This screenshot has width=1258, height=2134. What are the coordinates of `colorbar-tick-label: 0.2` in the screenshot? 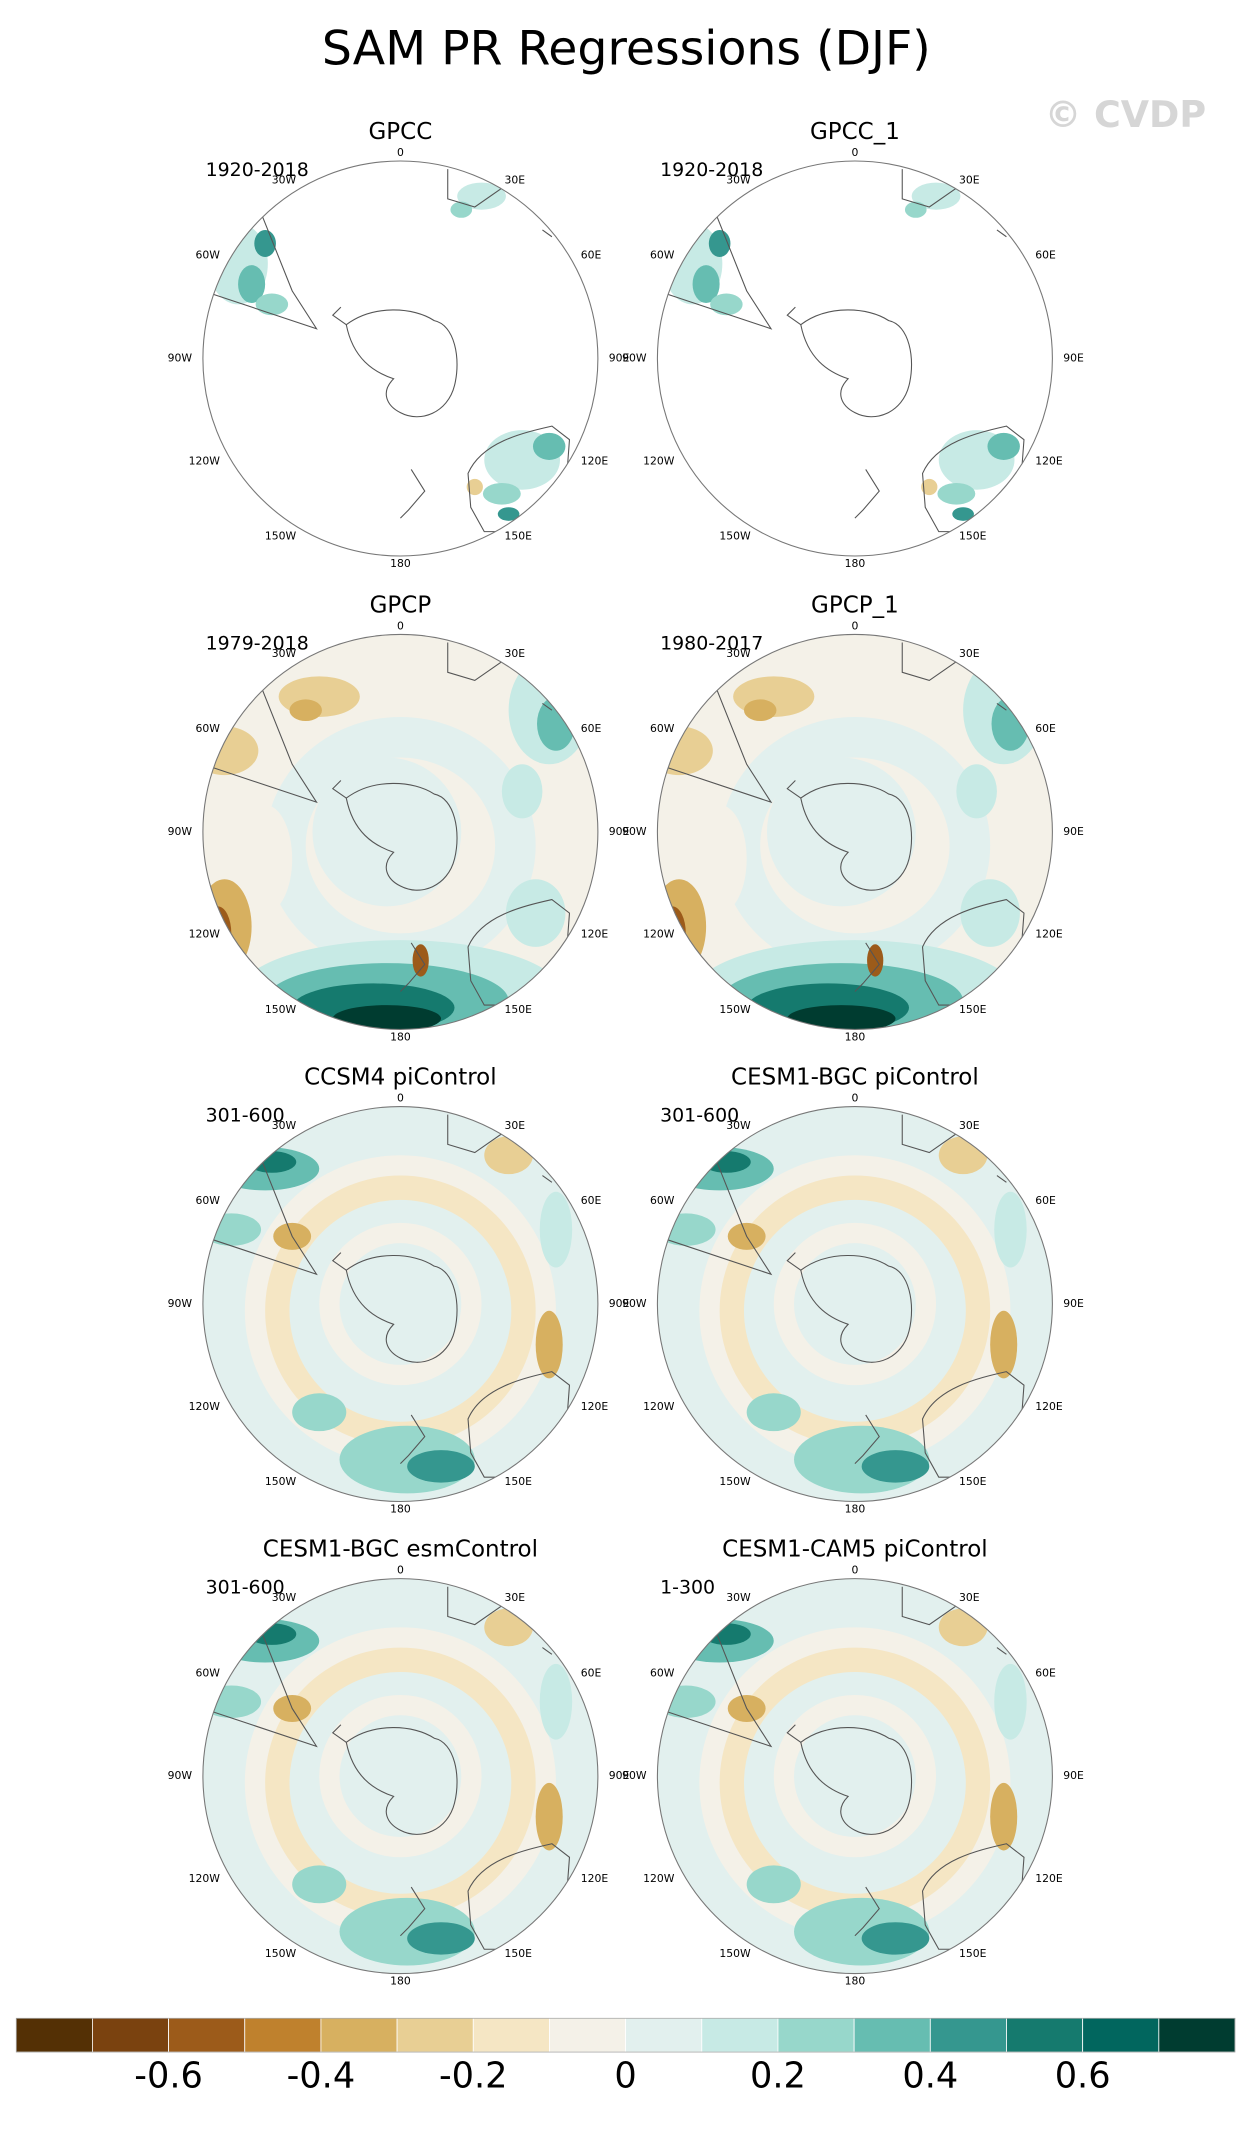 It's located at (778, 2076).